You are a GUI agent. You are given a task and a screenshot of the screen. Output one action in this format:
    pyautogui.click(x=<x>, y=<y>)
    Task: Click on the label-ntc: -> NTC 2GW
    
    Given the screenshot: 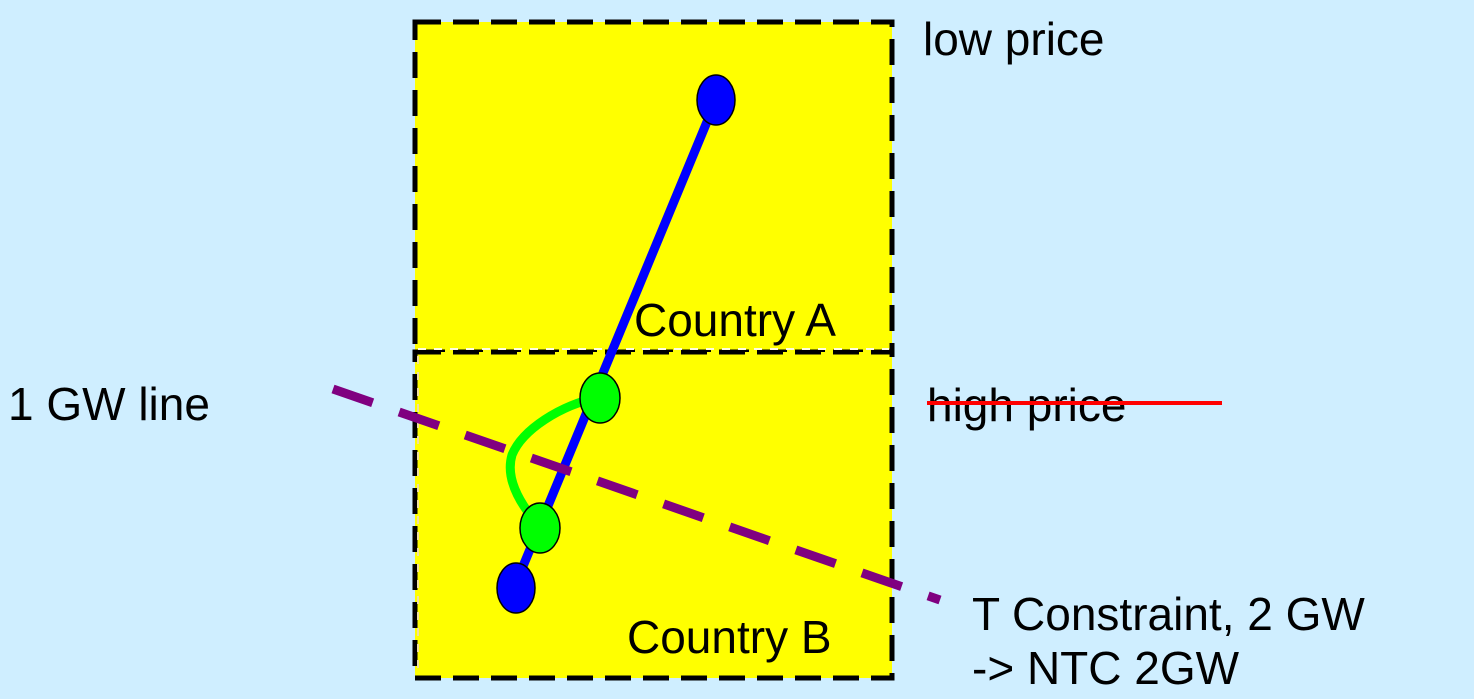 What is the action you would take?
    pyautogui.click(x=1106, y=668)
    